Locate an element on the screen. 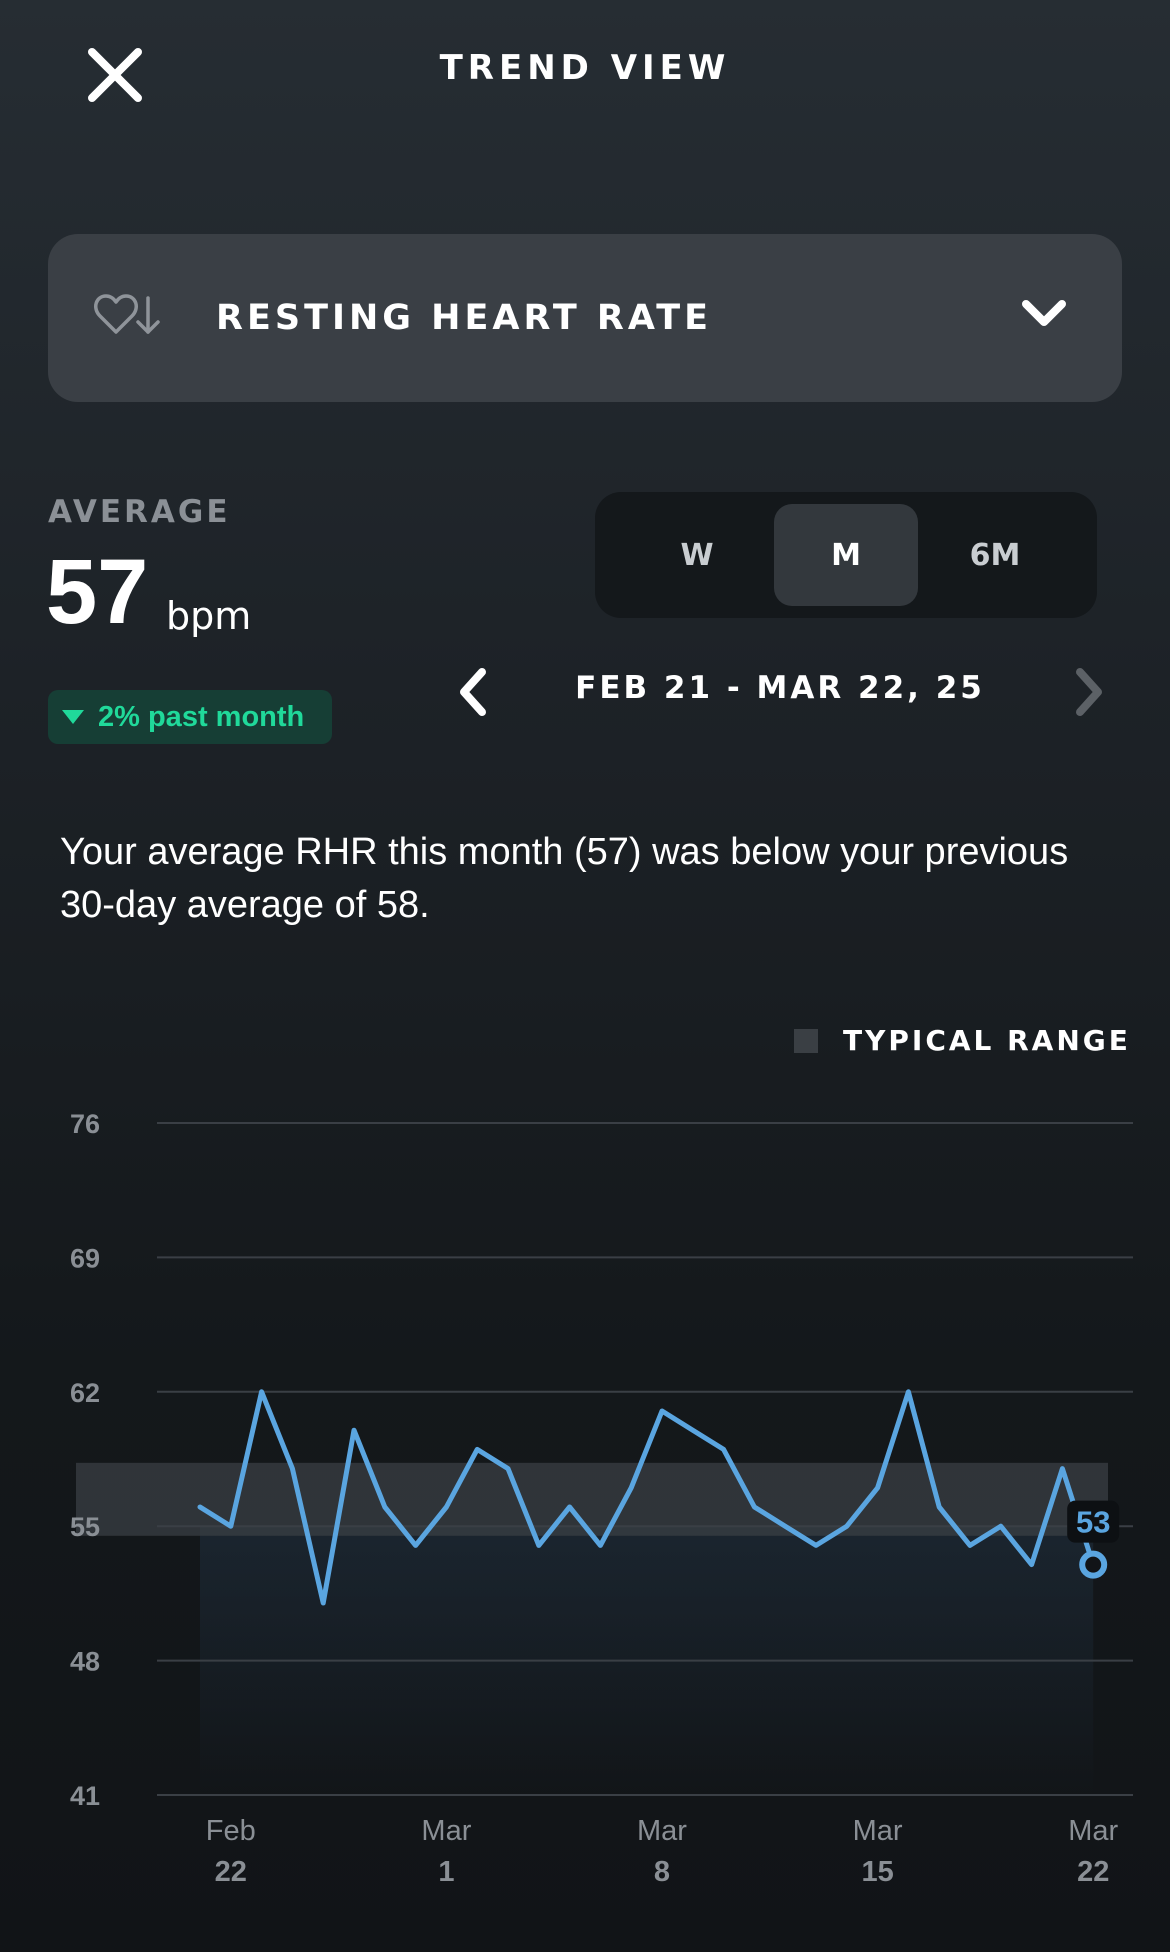 The image size is (1170, 1952). period-selector: W M 6M is located at coordinates (846, 555).